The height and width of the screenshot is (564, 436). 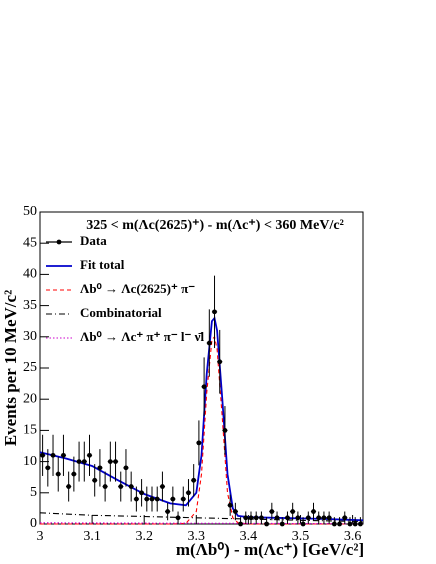 I want to click on x-tick-label: 3.1, so click(x=92, y=536).